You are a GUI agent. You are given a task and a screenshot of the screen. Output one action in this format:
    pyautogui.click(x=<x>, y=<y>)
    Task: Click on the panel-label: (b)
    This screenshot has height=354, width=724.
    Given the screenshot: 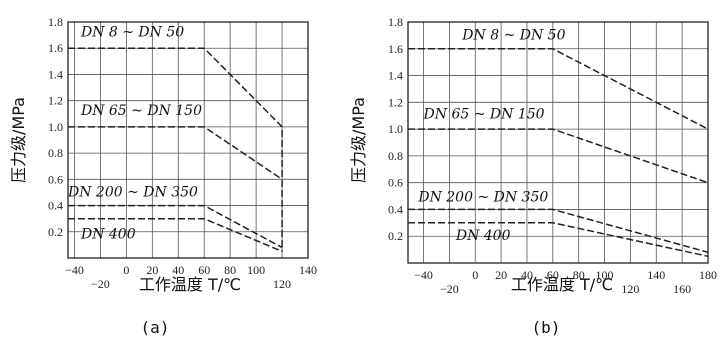 What is the action you would take?
    pyautogui.click(x=546, y=327)
    